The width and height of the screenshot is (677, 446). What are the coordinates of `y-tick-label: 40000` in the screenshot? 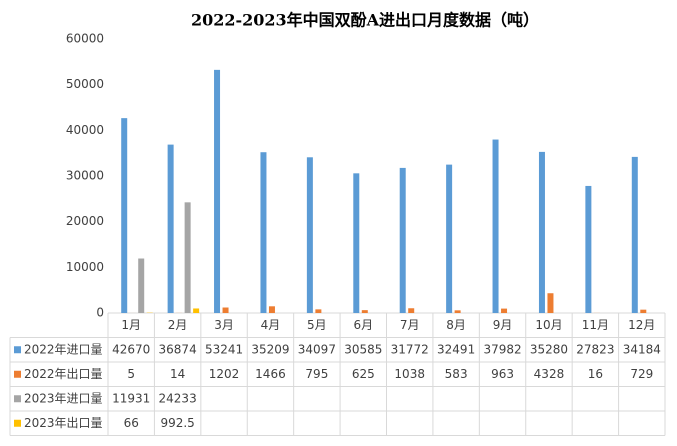 It's located at (85, 130).